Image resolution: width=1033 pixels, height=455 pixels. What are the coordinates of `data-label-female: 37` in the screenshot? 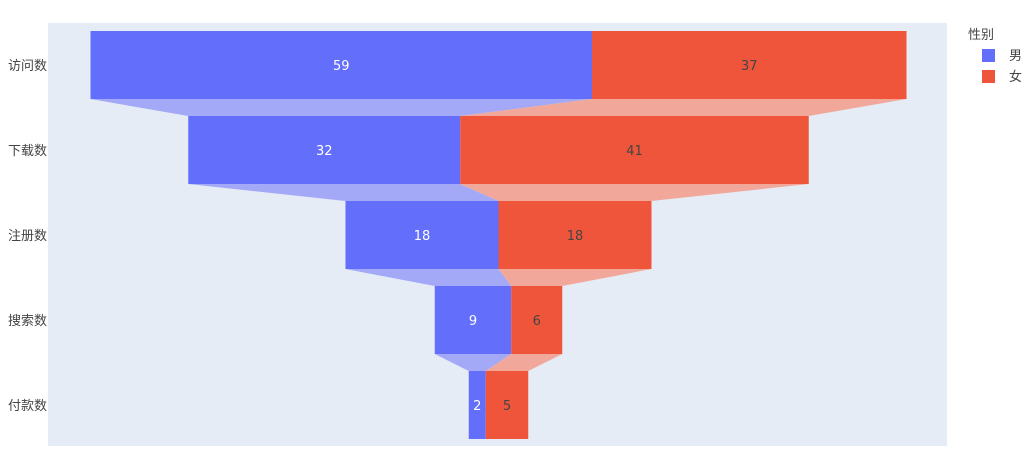 It's located at (749, 66).